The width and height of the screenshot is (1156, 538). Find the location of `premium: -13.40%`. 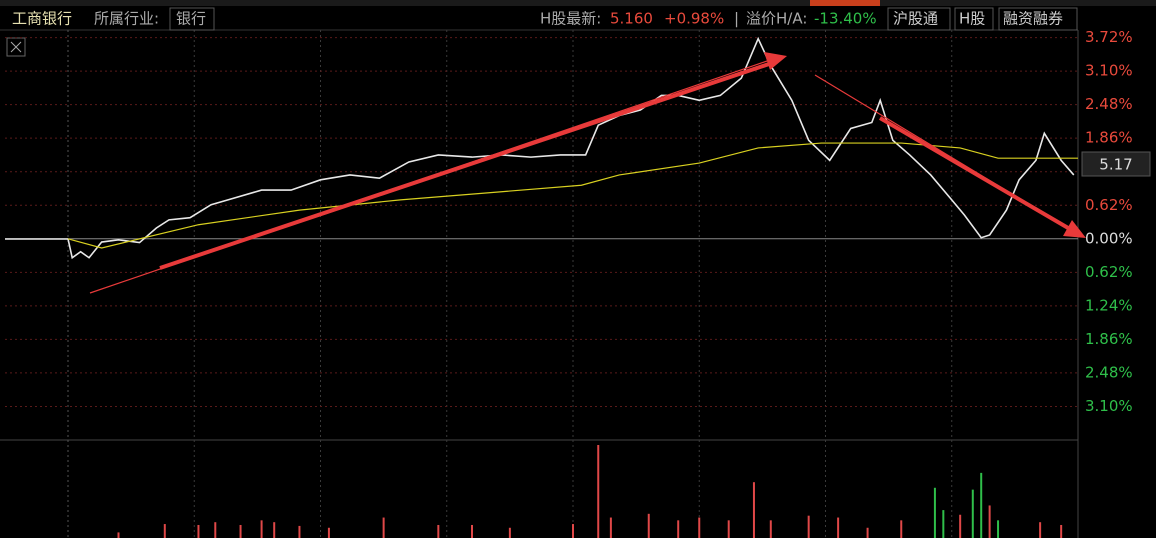

premium: -13.40% is located at coordinates (845, 19).